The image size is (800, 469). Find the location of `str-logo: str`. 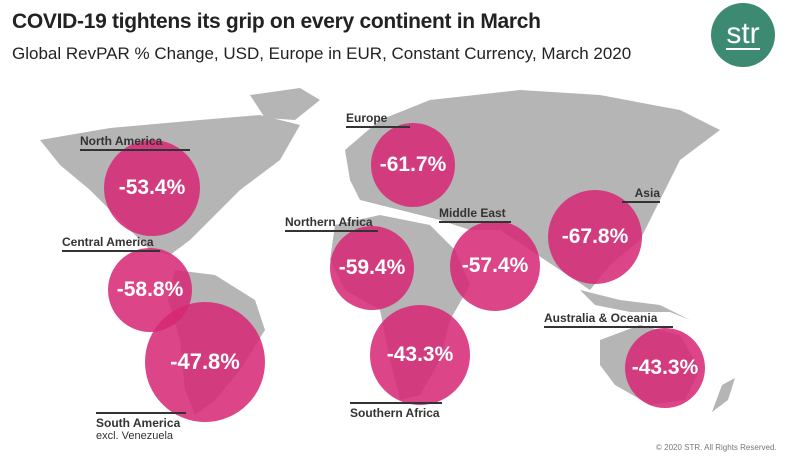

str-logo: str is located at coordinates (743, 35).